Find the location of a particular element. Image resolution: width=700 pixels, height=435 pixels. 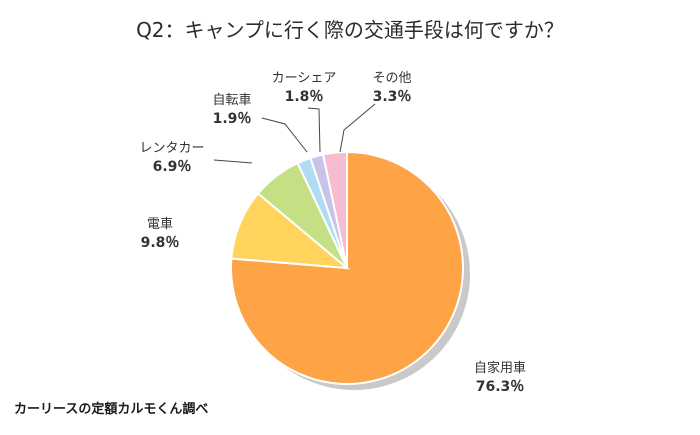

slice-label-name-1: 電車 is located at coordinates (160, 224).